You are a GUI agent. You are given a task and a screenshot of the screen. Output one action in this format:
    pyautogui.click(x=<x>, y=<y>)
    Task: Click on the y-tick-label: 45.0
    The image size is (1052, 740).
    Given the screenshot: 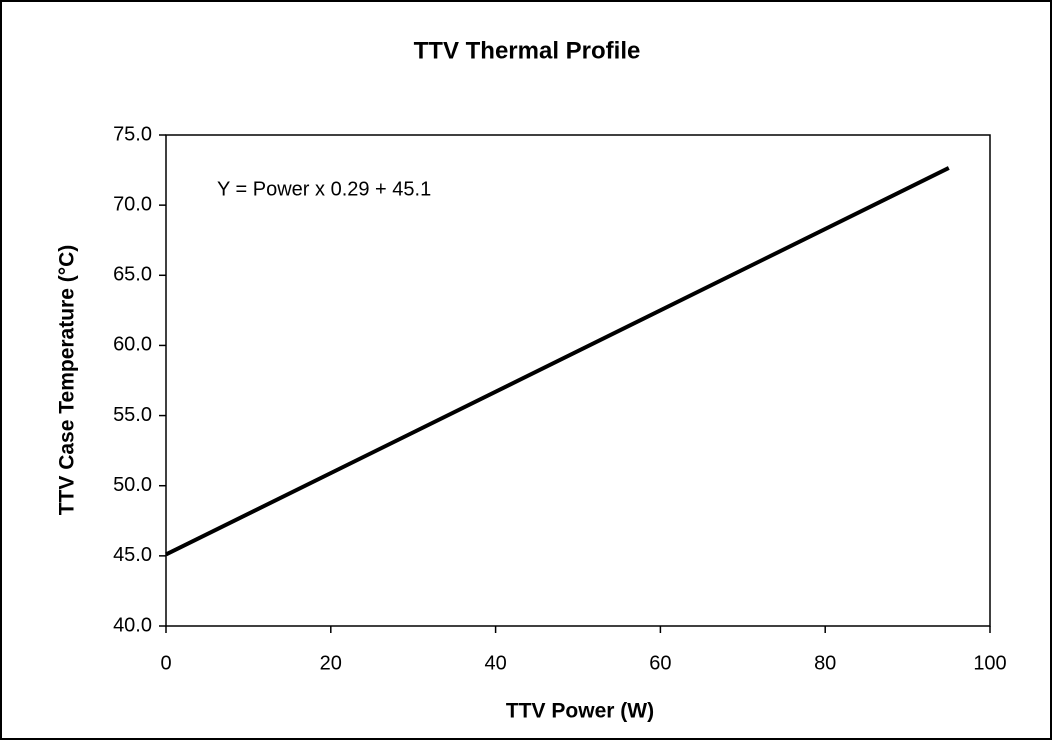 What is the action you would take?
    pyautogui.click(x=132, y=555)
    